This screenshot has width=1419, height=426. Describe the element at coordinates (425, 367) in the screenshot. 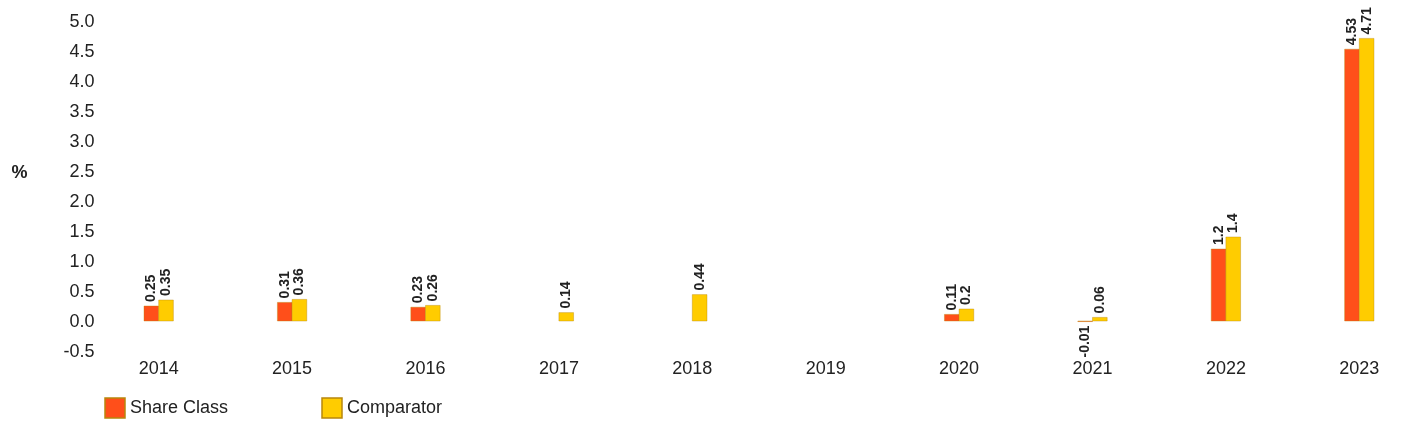

I see `x-tick-label: 2016` at that location.